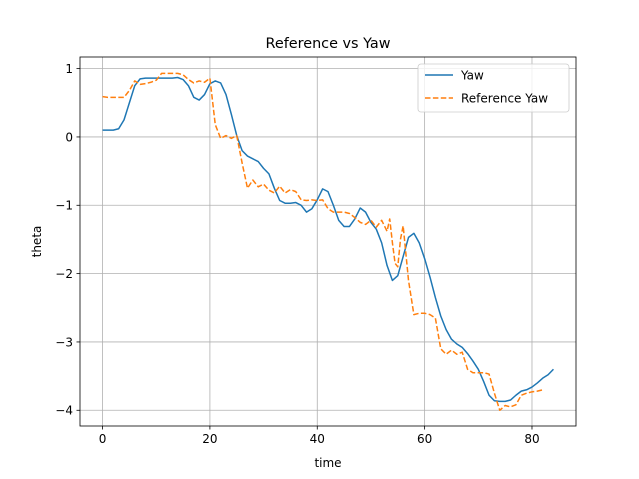  I want to click on y-tick-label: 0, so click(69, 137).